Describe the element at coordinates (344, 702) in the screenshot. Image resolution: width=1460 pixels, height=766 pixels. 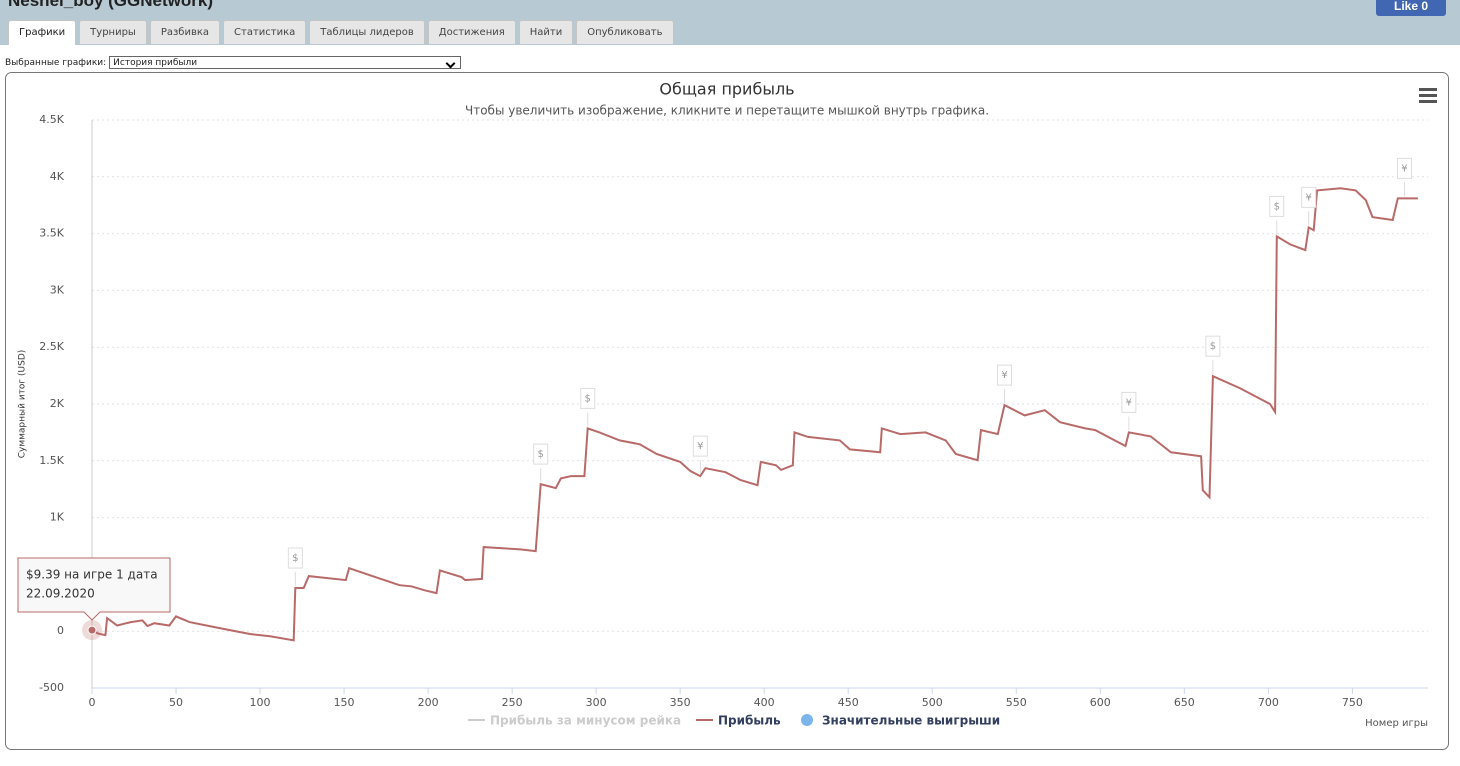
I see `x-tick-label: 150` at that location.